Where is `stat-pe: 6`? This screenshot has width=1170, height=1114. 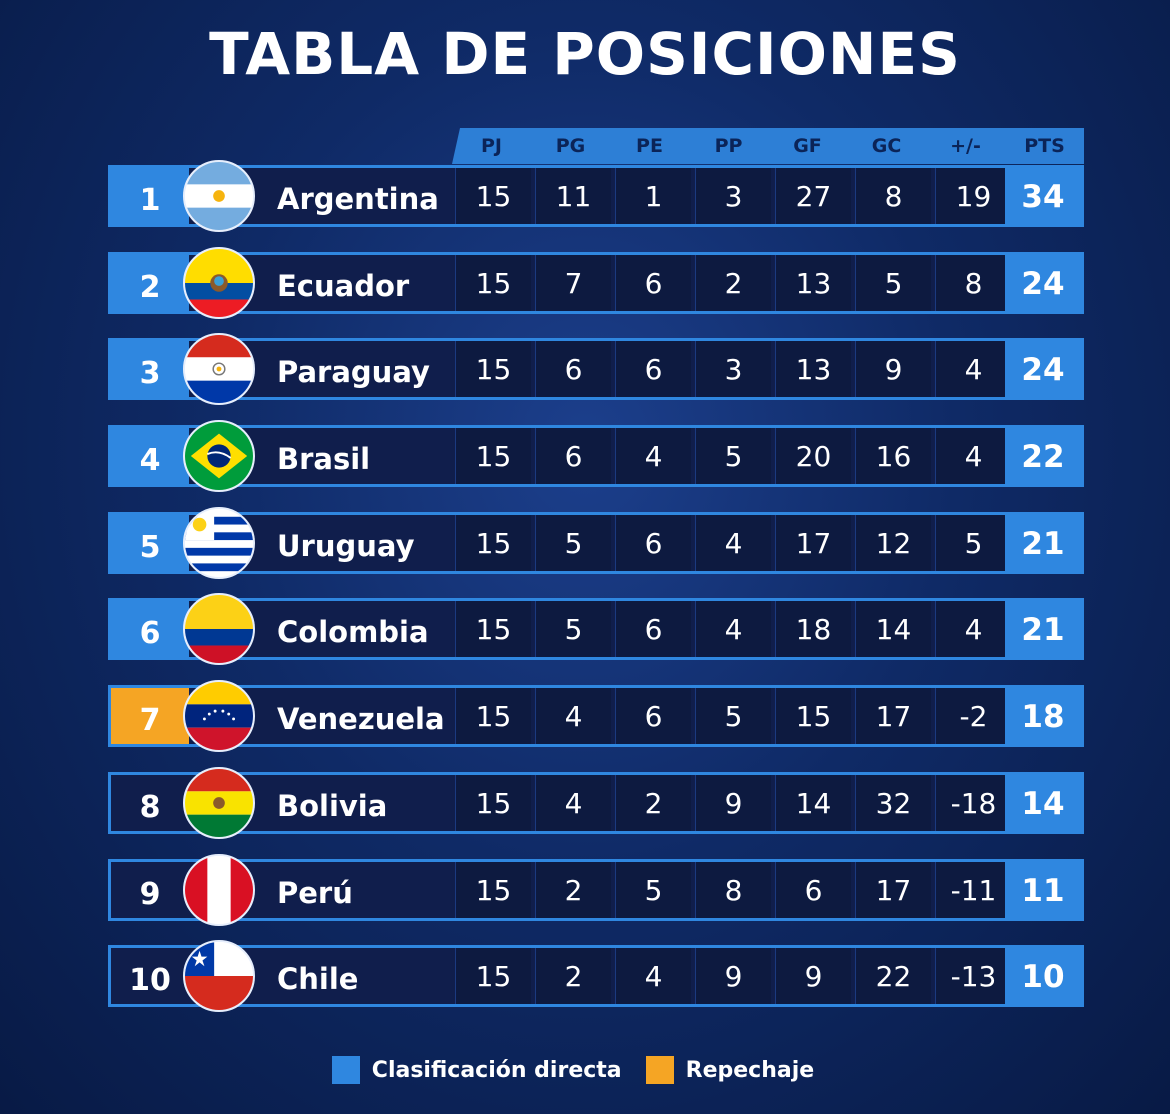 stat-pe: 6 is located at coordinates (653, 629).